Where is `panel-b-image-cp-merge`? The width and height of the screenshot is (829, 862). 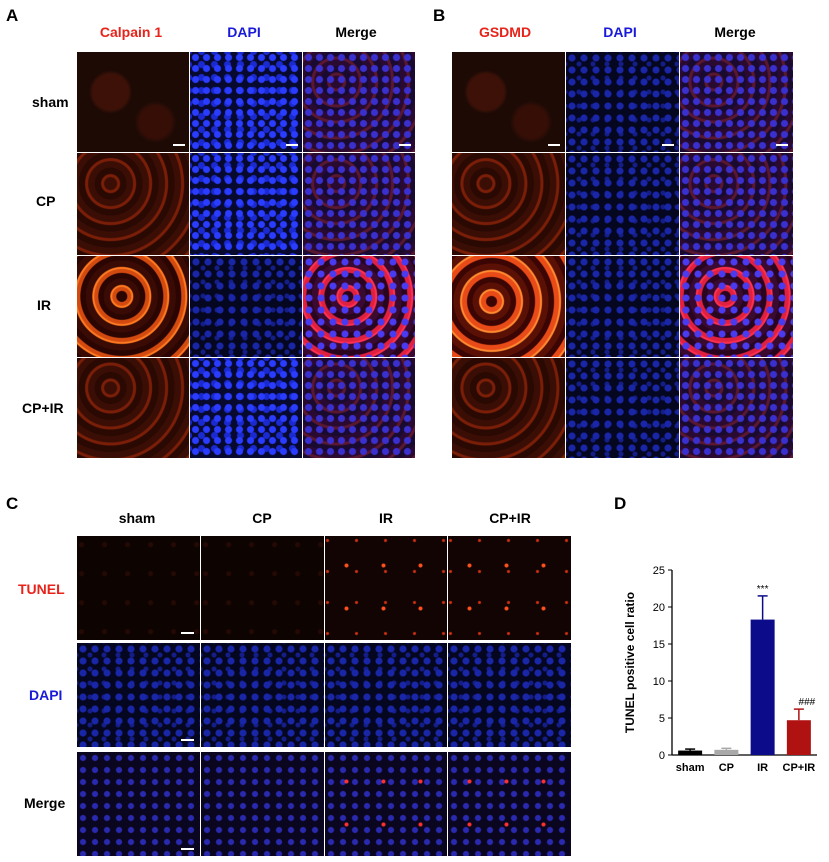 panel-b-image-cp-merge is located at coordinates (736, 204).